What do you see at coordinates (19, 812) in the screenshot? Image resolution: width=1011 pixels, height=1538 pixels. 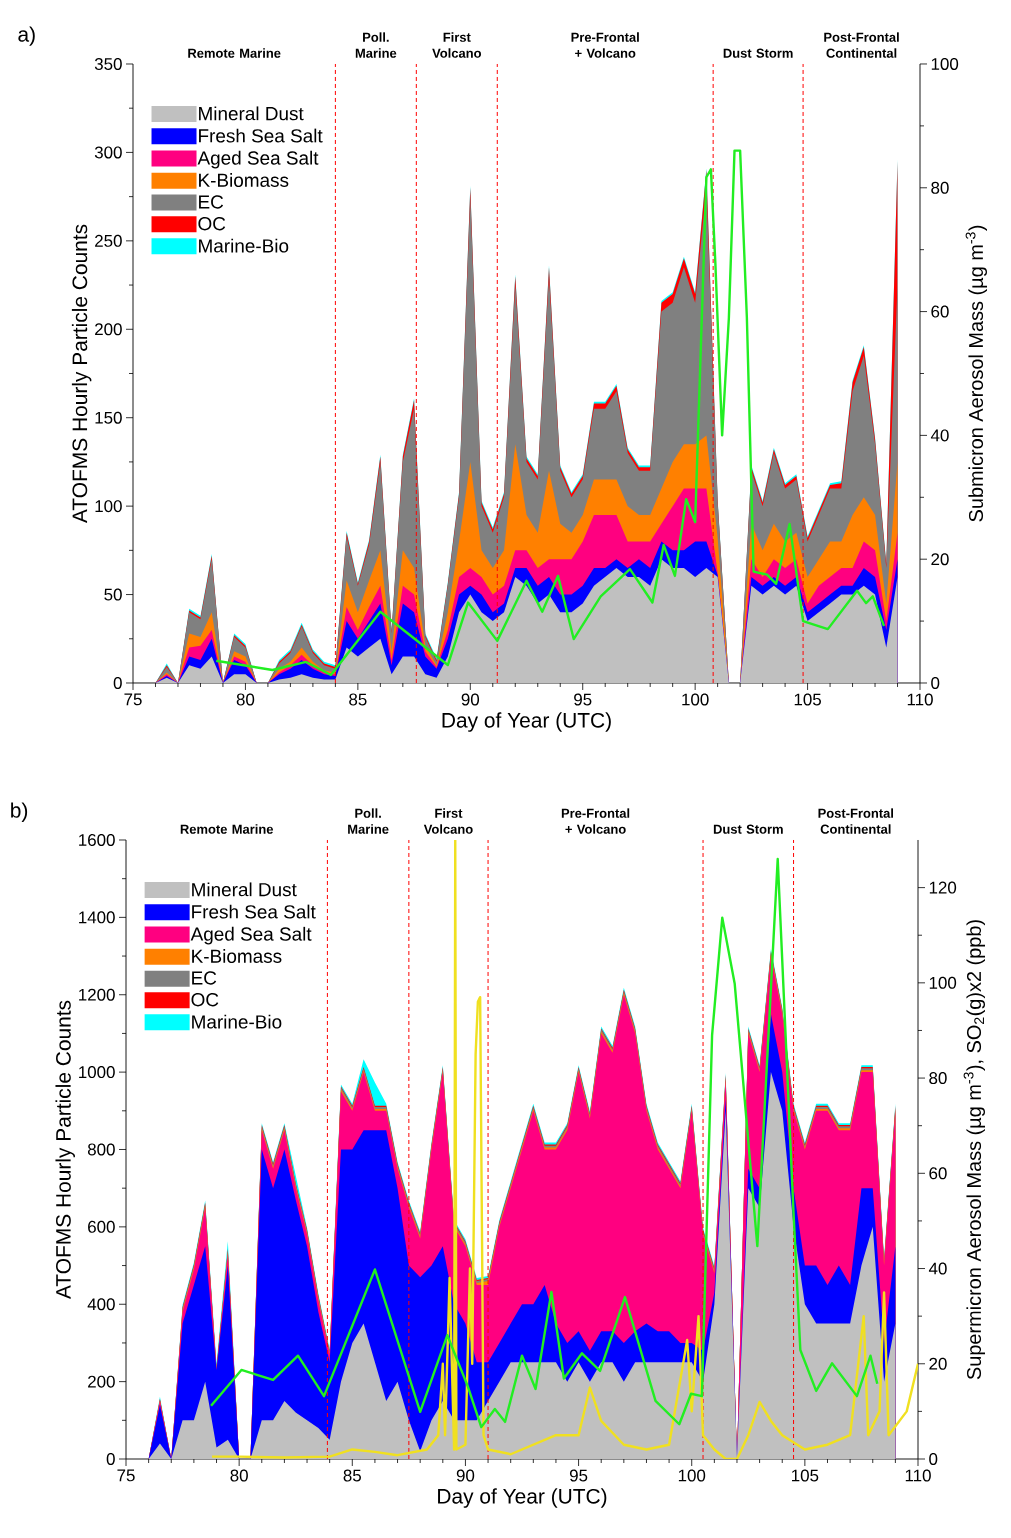 I see `text: b)` at bounding box center [19, 812].